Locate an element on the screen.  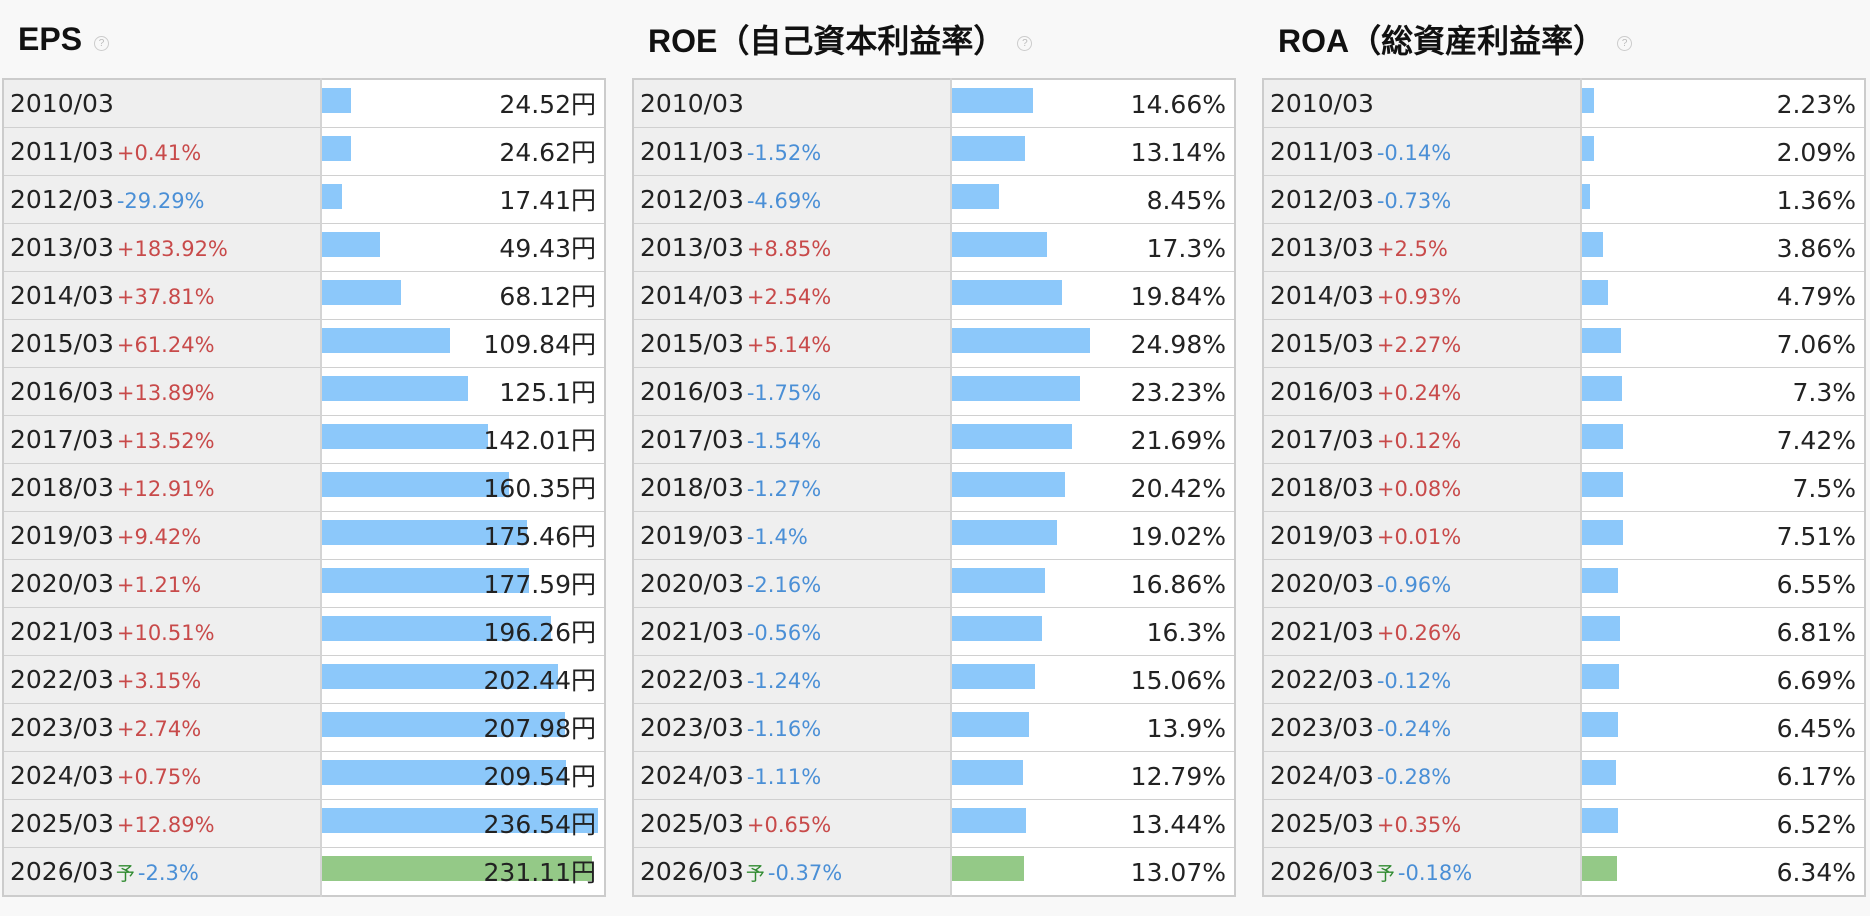
year-cell: 2015/03 +2.27% is located at coordinates (1422, 343).